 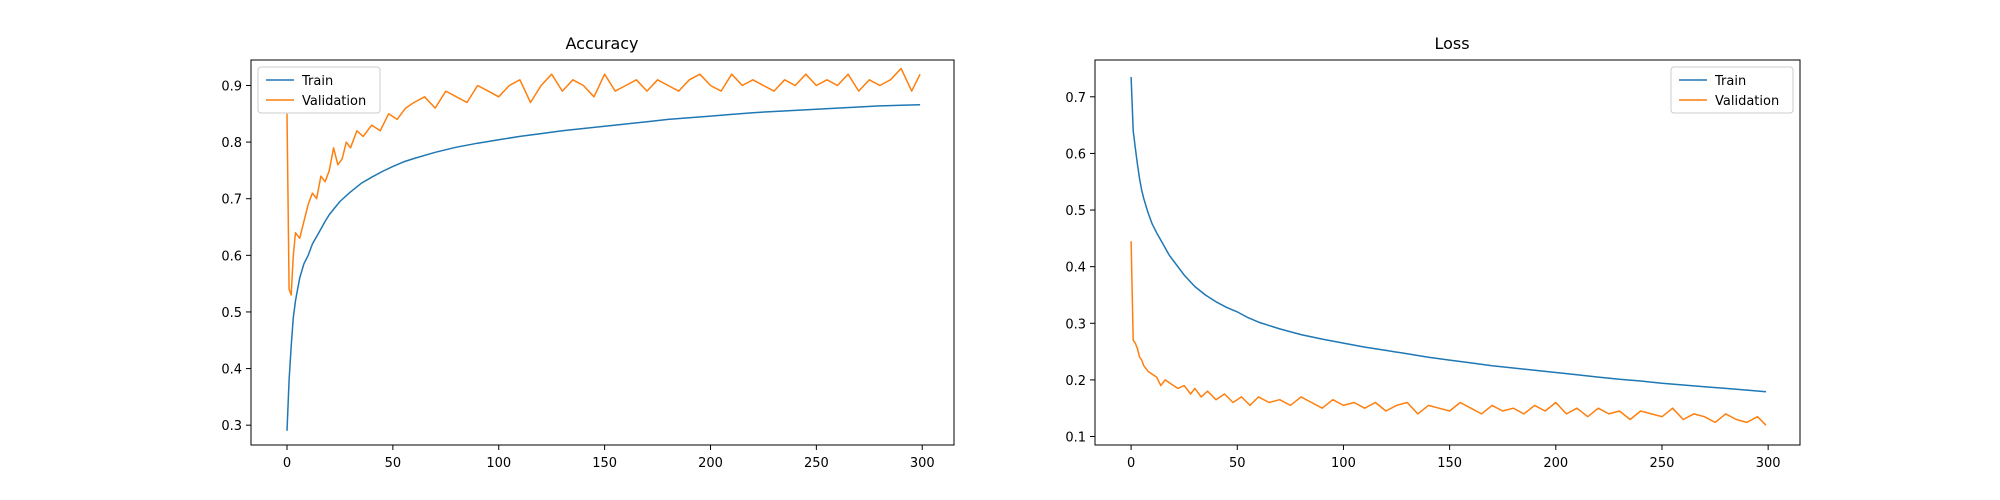 I want to click on y-tick-label: 0.8, so click(x=231, y=143).